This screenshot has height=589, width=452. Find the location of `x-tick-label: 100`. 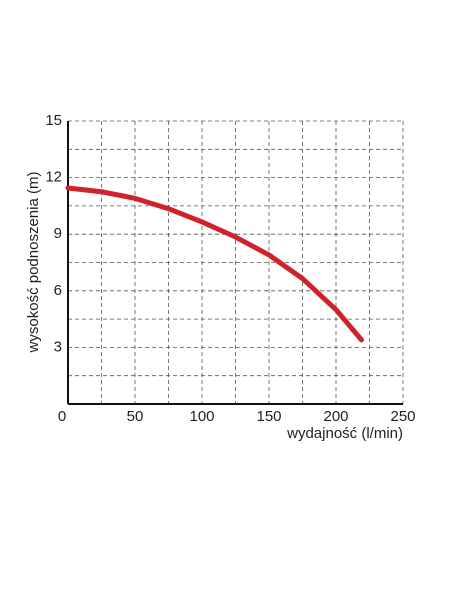

x-tick-label: 100 is located at coordinates (201, 416).